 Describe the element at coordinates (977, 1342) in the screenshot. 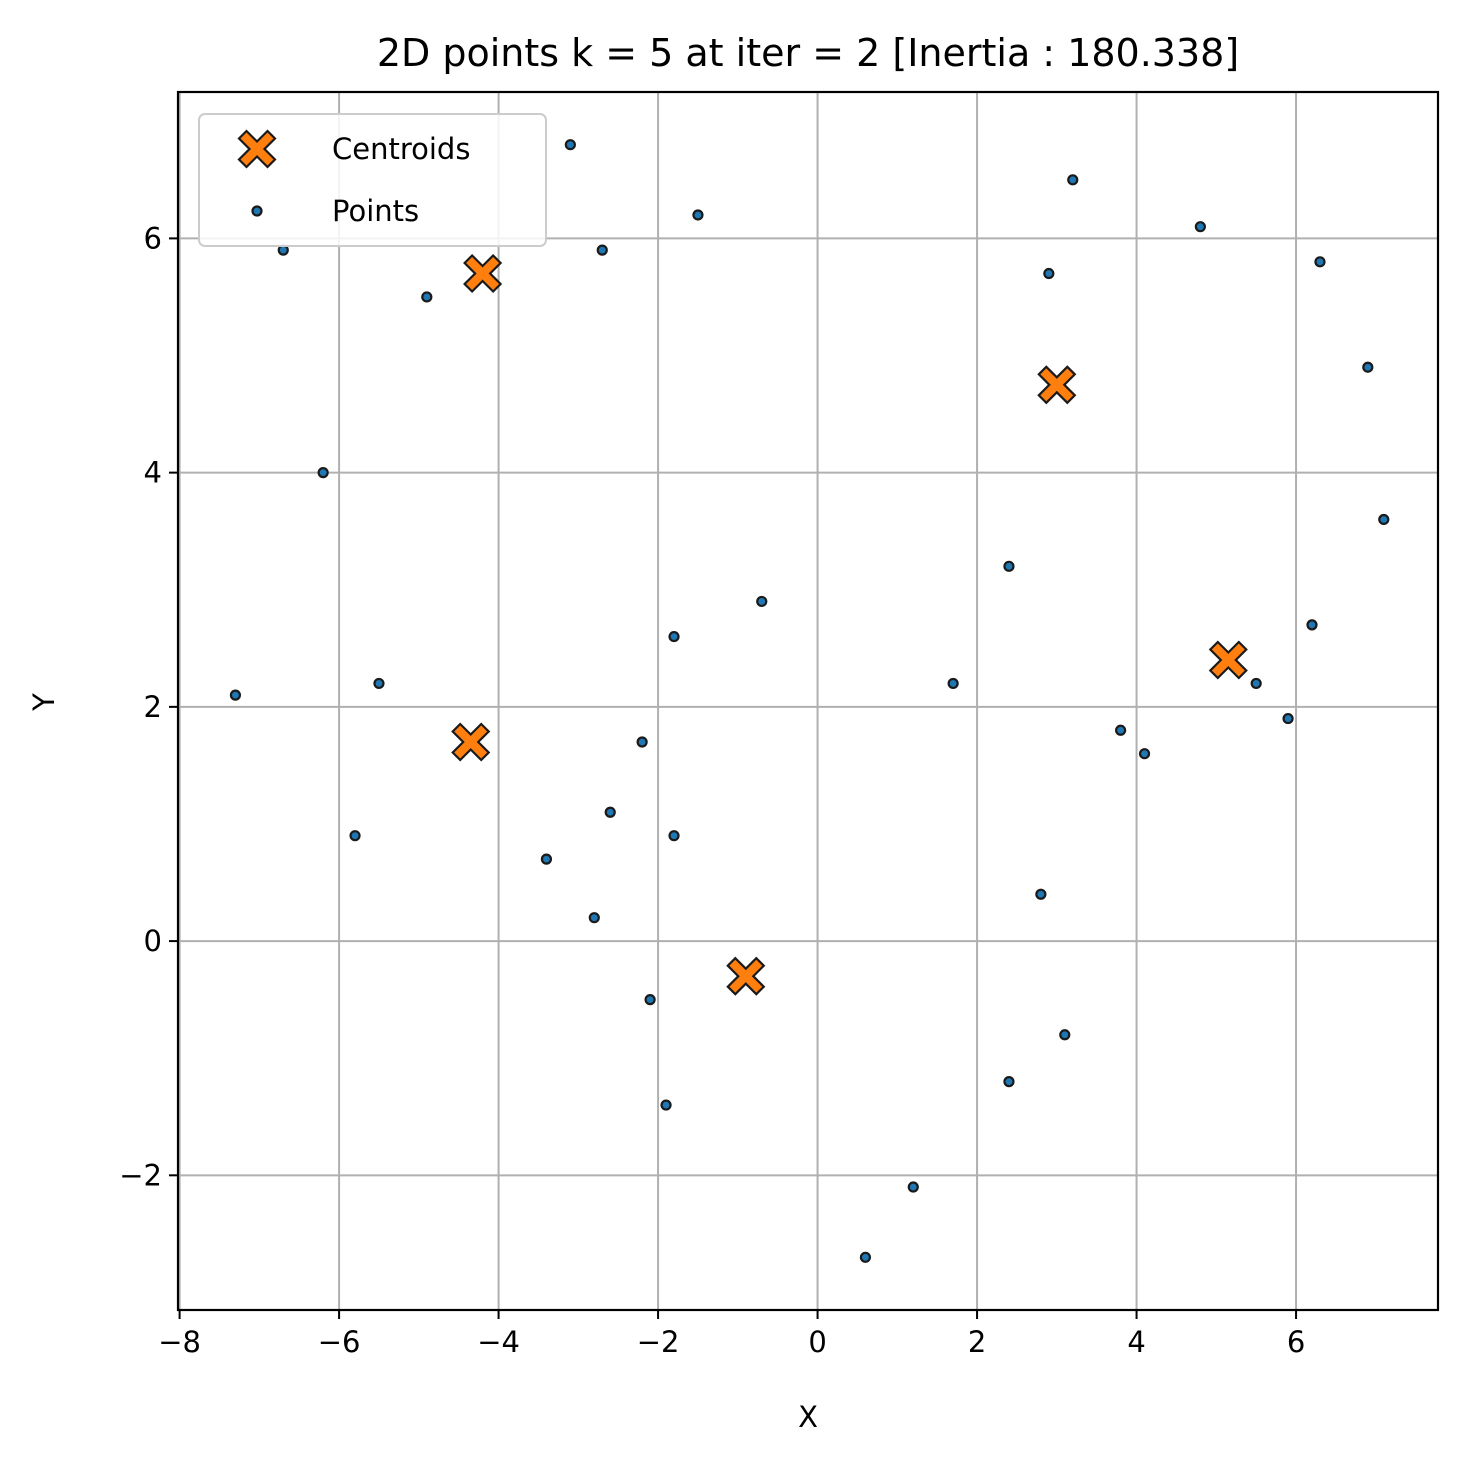

I see `x-tick-label: 2` at that location.